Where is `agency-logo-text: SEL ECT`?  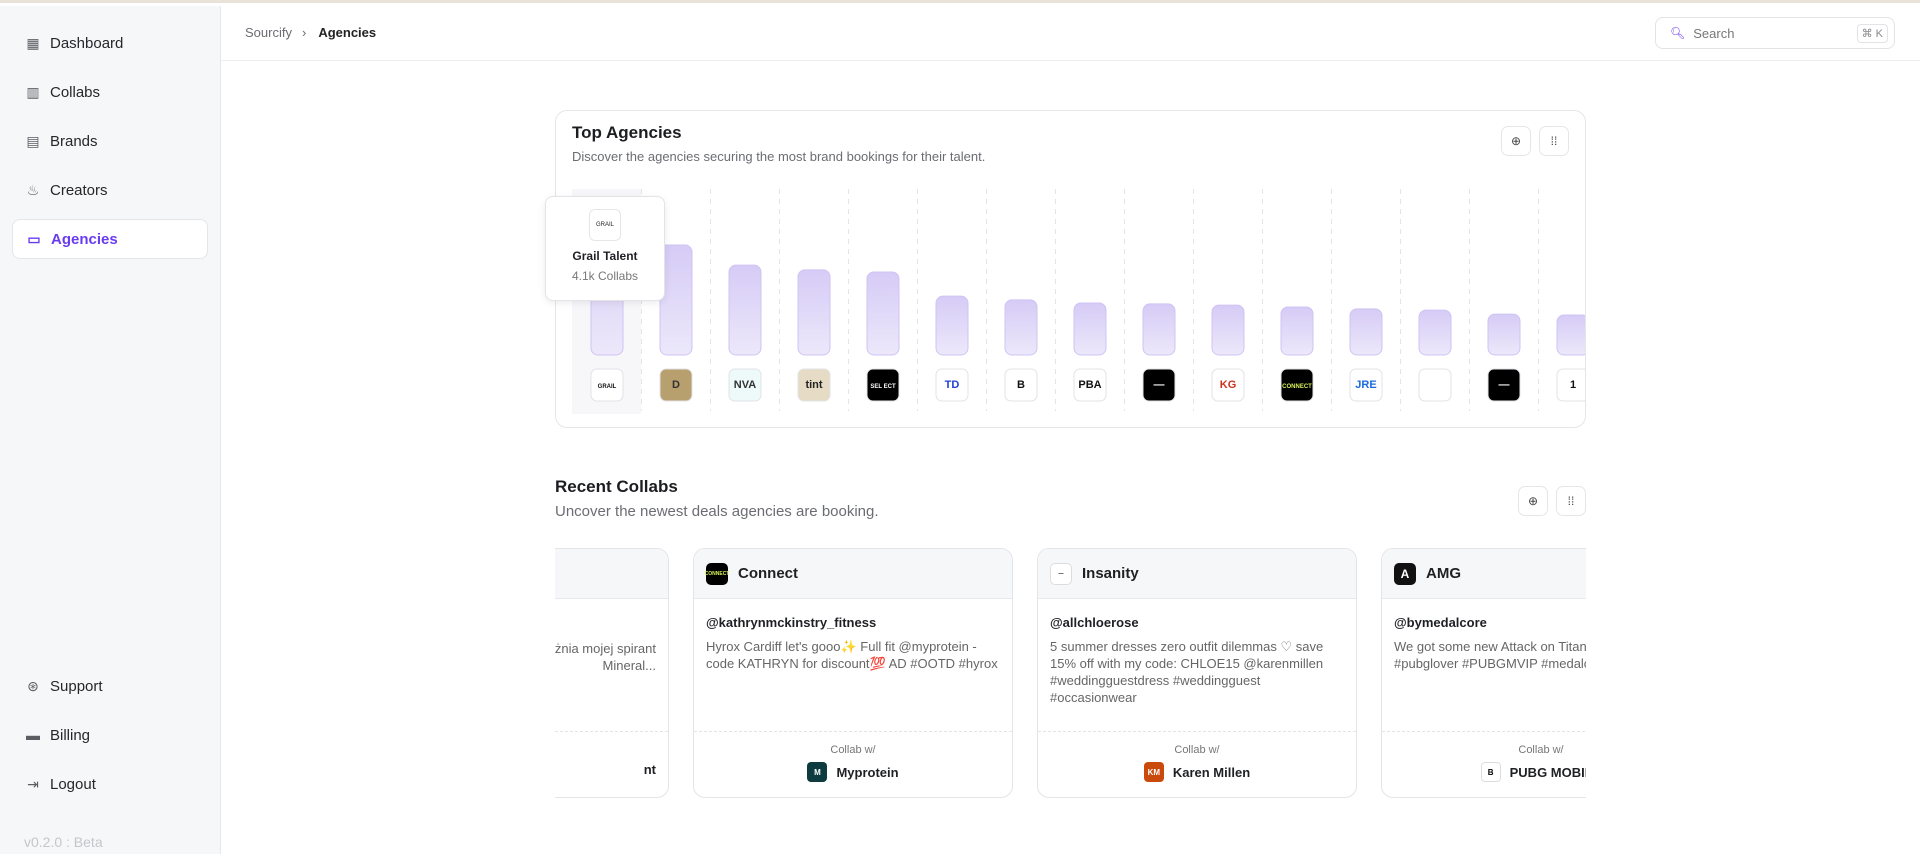
agency-logo-text: SEL ECT is located at coordinates (883, 387).